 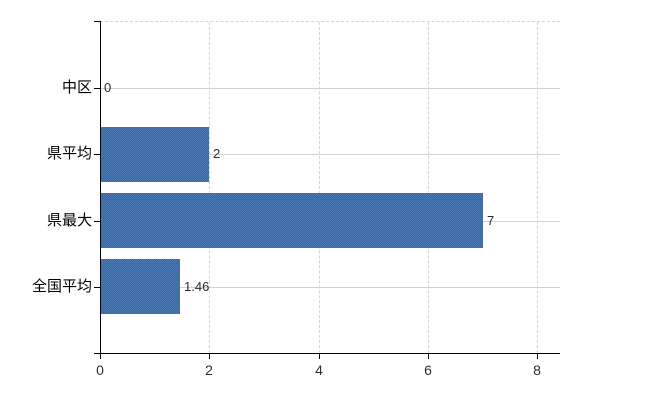 What do you see at coordinates (100, 370) in the screenshot?
I see `x-tick-label: 0` at bounding box center [100, 370].